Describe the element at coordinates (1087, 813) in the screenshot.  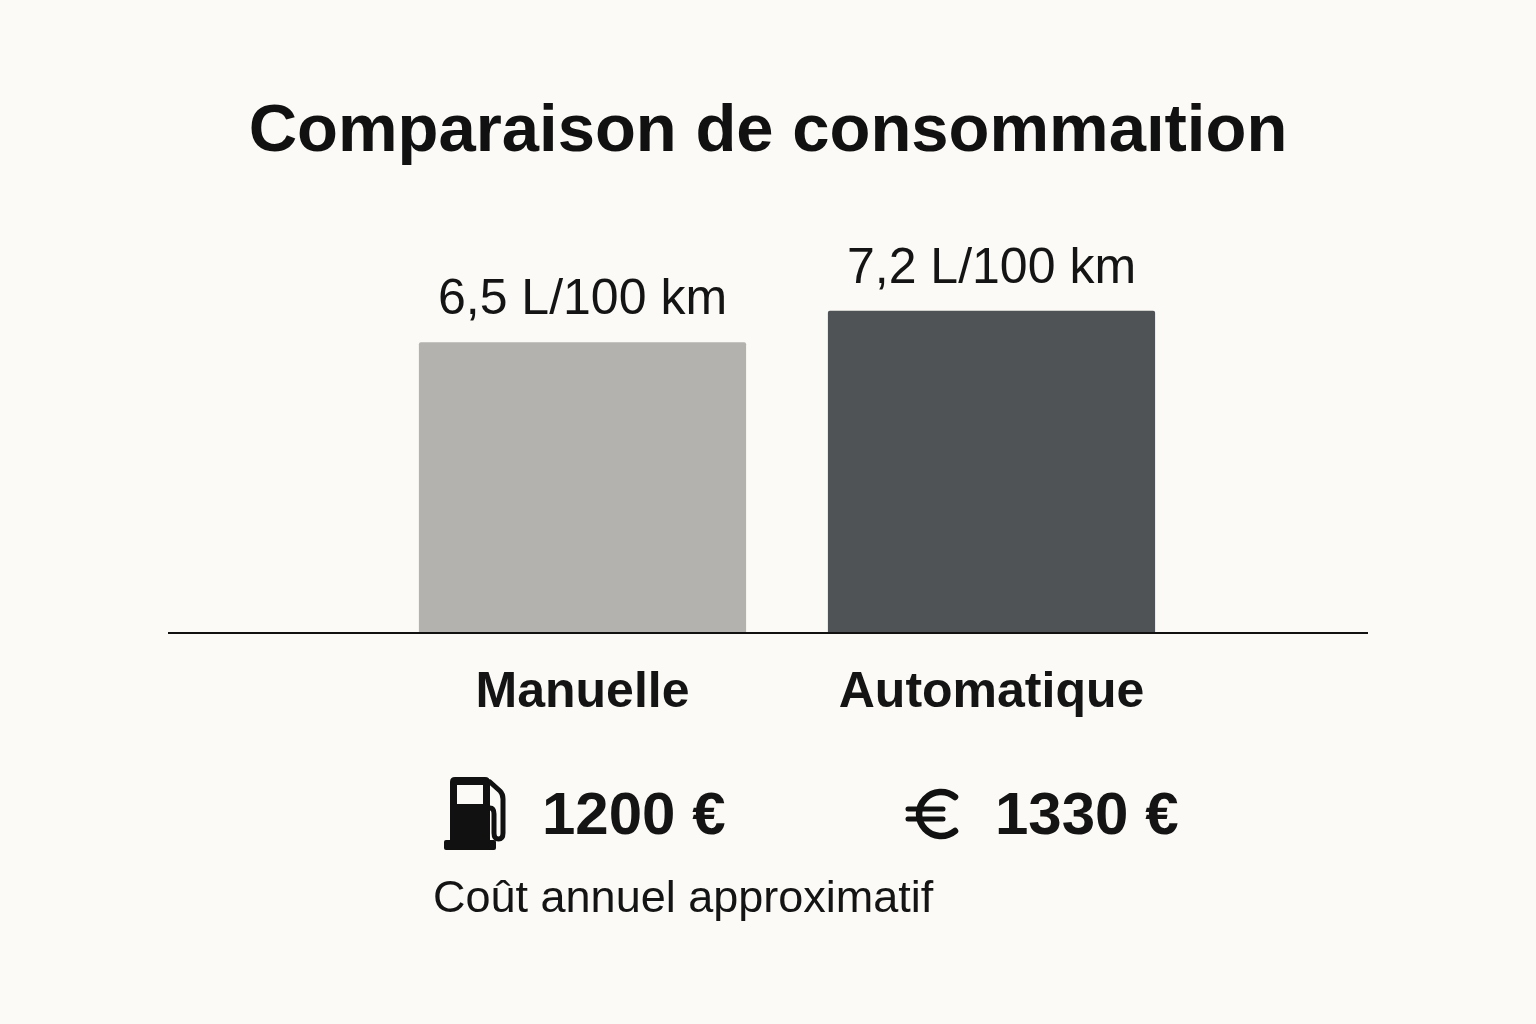
I see `text: 1330 €` at that location.